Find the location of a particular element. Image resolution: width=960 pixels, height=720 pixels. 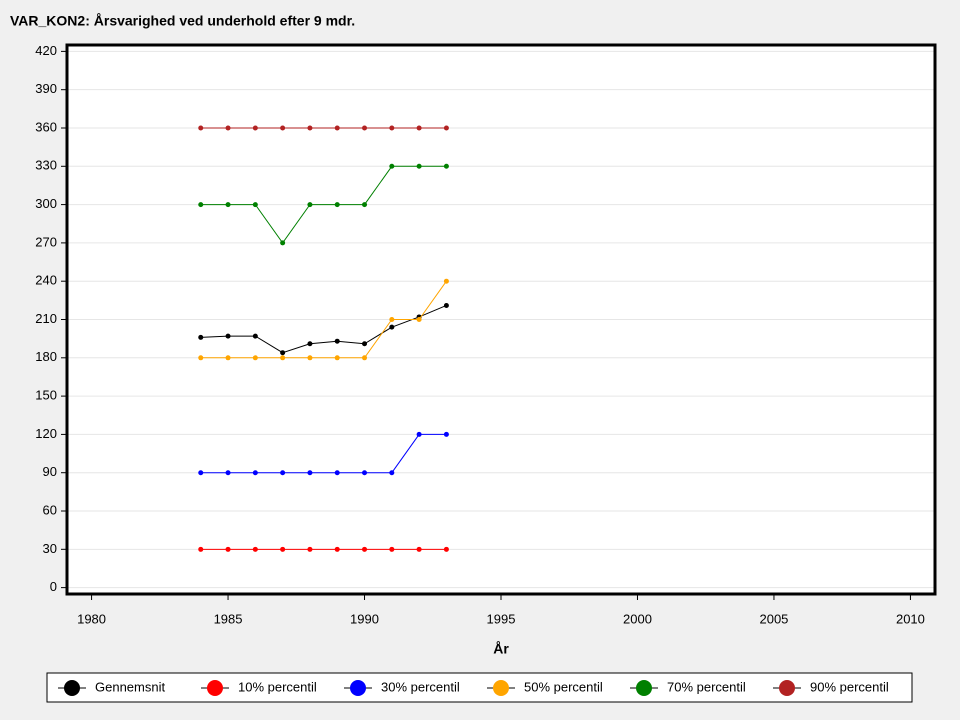

legend-label: 90% percentil is located at coordinates (849, 686).